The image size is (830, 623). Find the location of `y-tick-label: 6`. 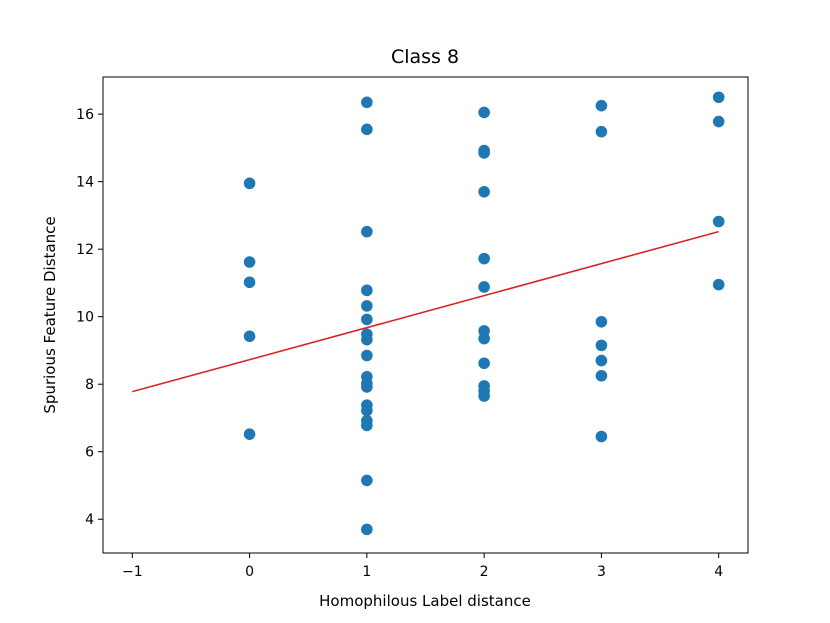

y-tick-label: 6 is located at coordinates (89, 453).